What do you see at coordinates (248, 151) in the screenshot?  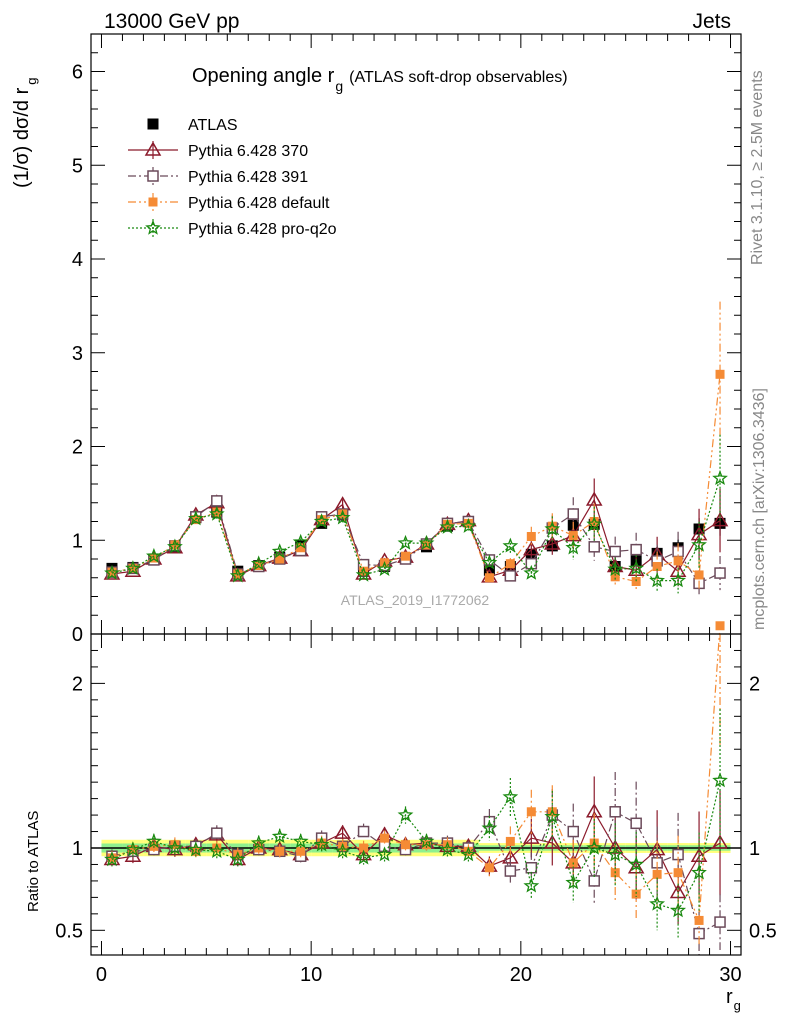 I see `legend-label: Pythia 6.428 370` at bounding box center [248, 151].